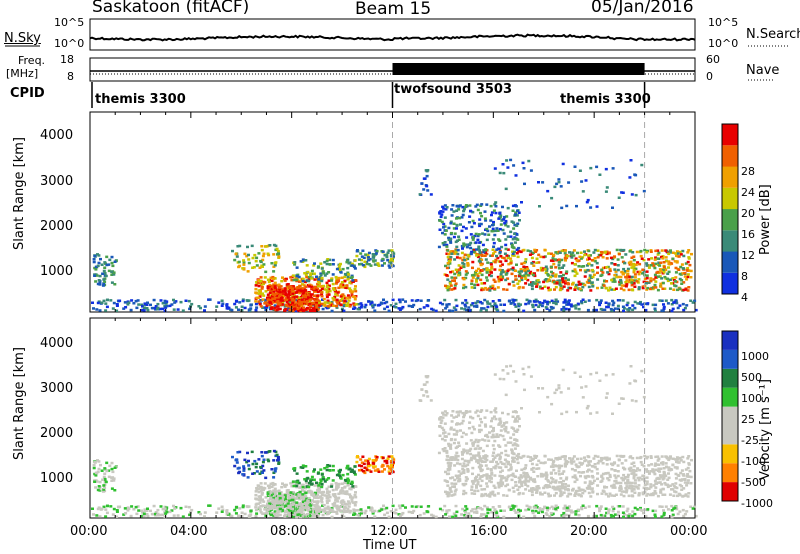  Describe the element at coordinates (744, 297) in the screenshot. I see `power-cb-tick-4: 4` at that location.